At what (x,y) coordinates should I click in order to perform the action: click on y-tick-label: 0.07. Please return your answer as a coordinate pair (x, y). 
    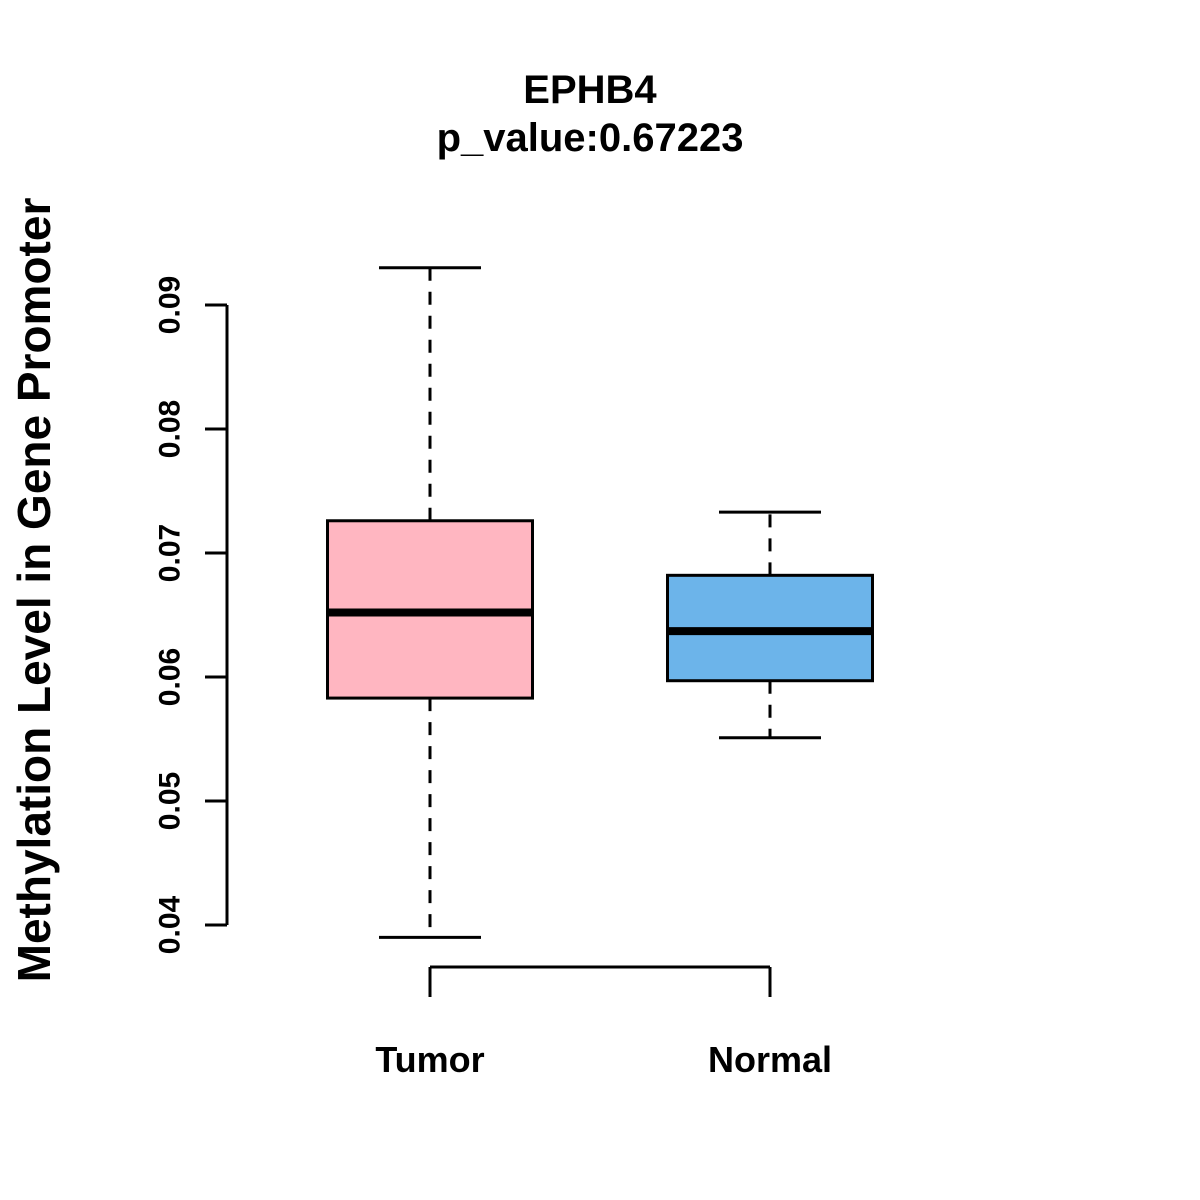
    Looking at the image, I should click on (170, 553).